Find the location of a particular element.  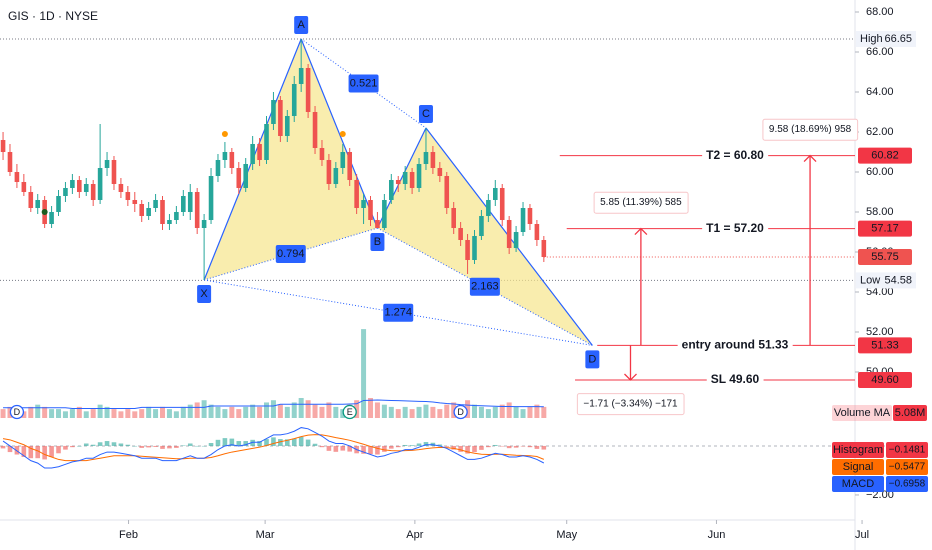

ratio-box is located at coordinates (290, 254).